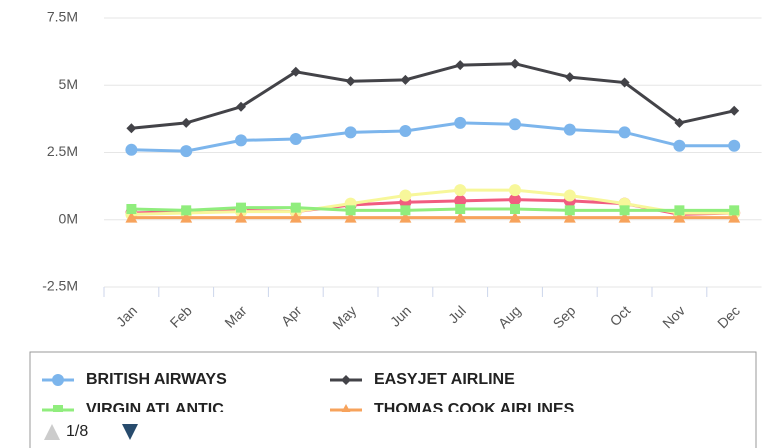 This screenshot has width=763, height=448. I want to click on x-tick-label: Dec, so click(728, 316).